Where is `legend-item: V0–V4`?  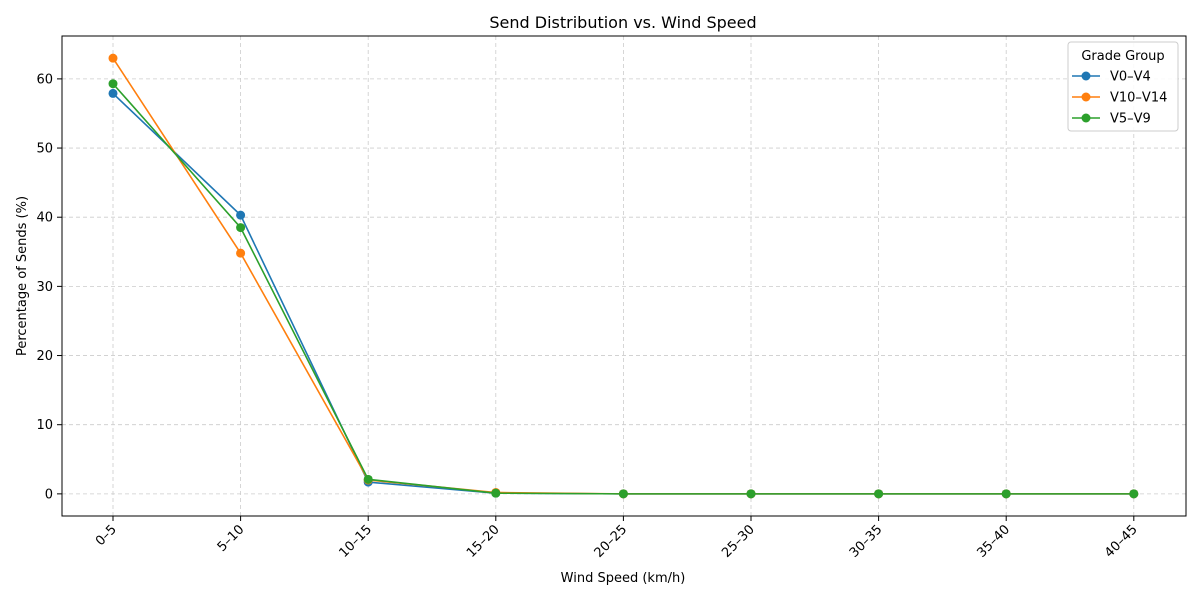 legend-item: V0–V4 is located at coordinates (1111, 77).